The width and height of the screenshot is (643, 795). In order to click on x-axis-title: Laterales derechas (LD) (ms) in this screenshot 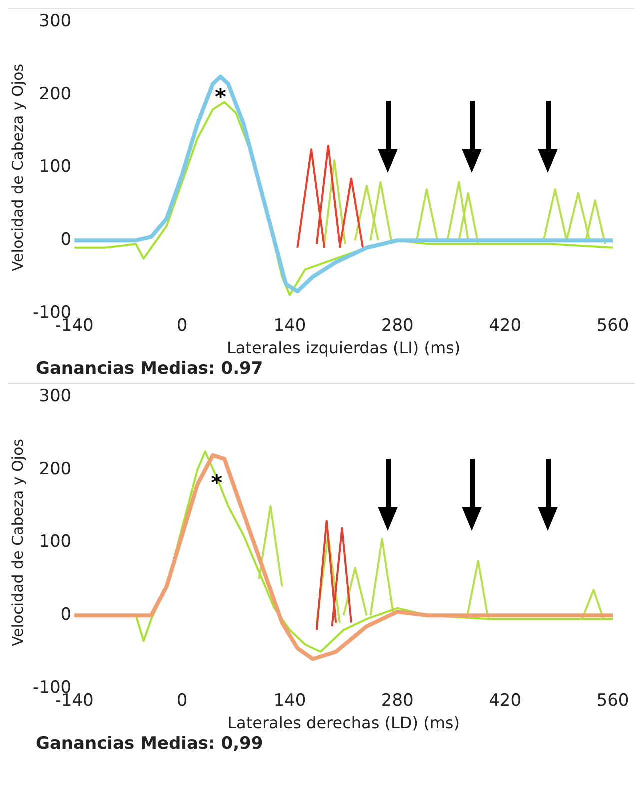, I will do `click(344, 723)`.